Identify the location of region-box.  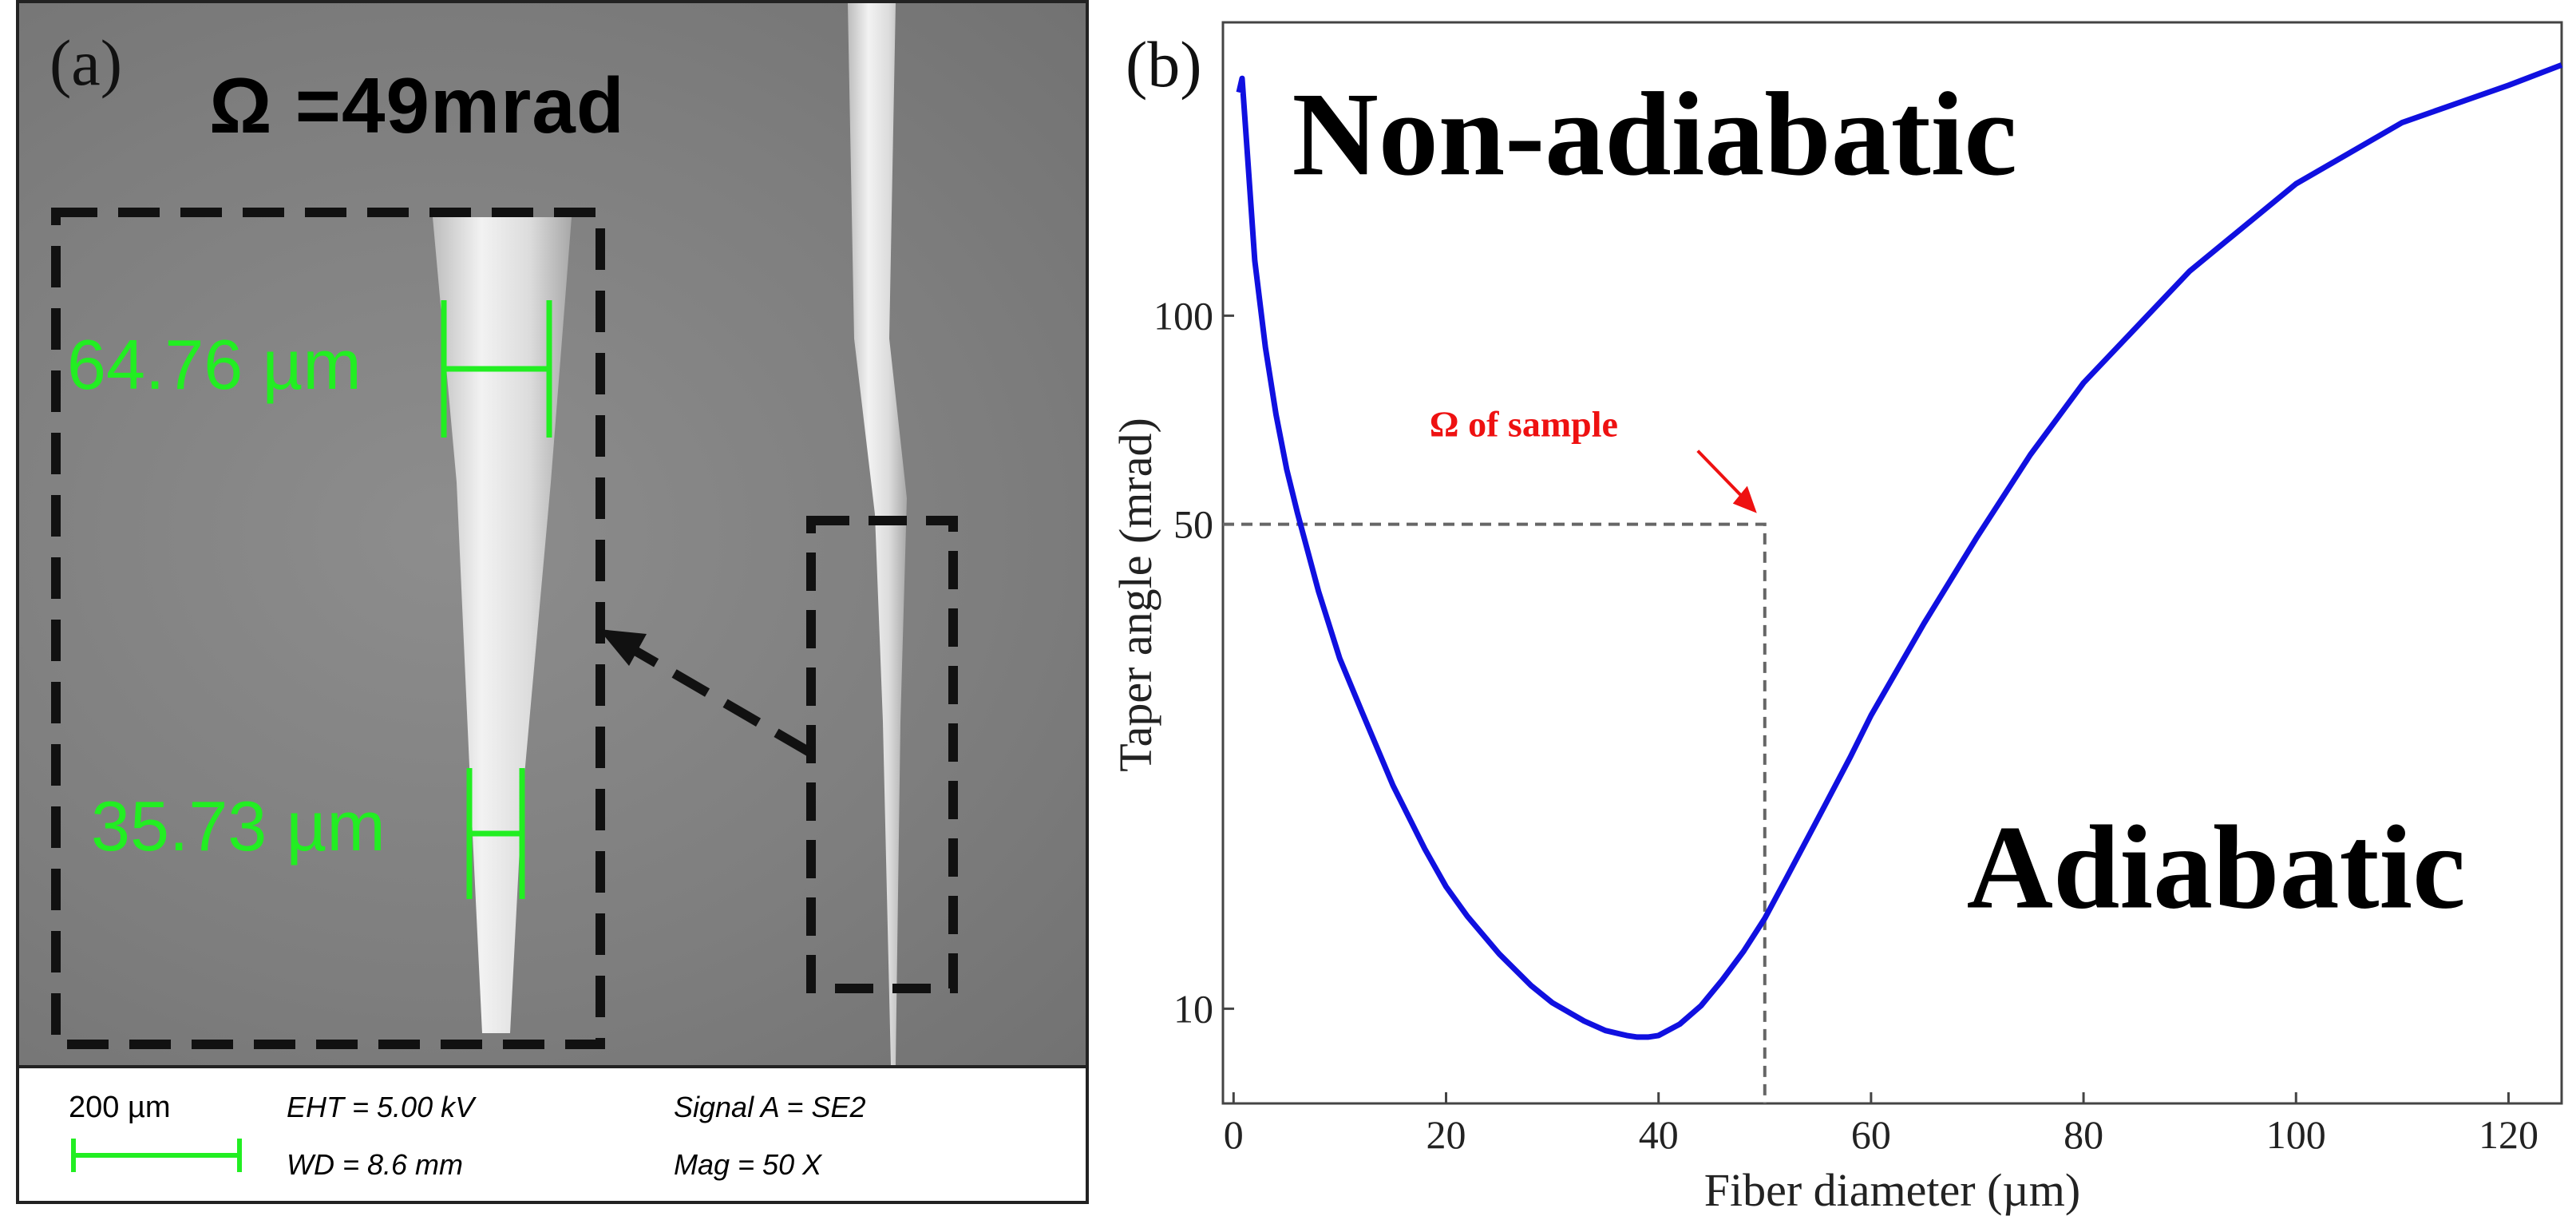
(882, 754).